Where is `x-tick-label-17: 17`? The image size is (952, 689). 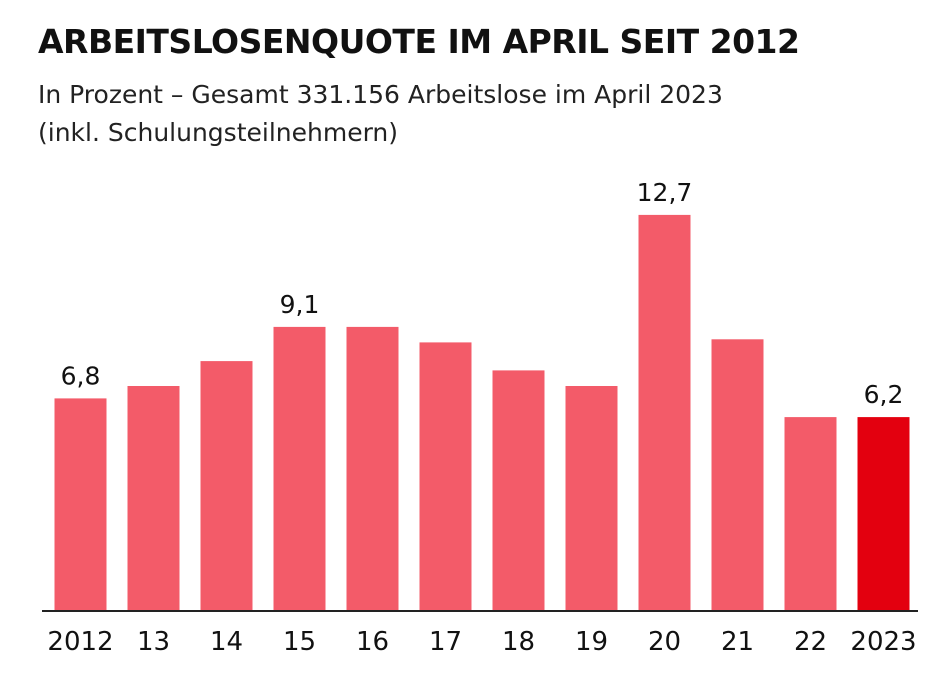 x-tick-label-17: 17 is located at coordinates (445, 642).